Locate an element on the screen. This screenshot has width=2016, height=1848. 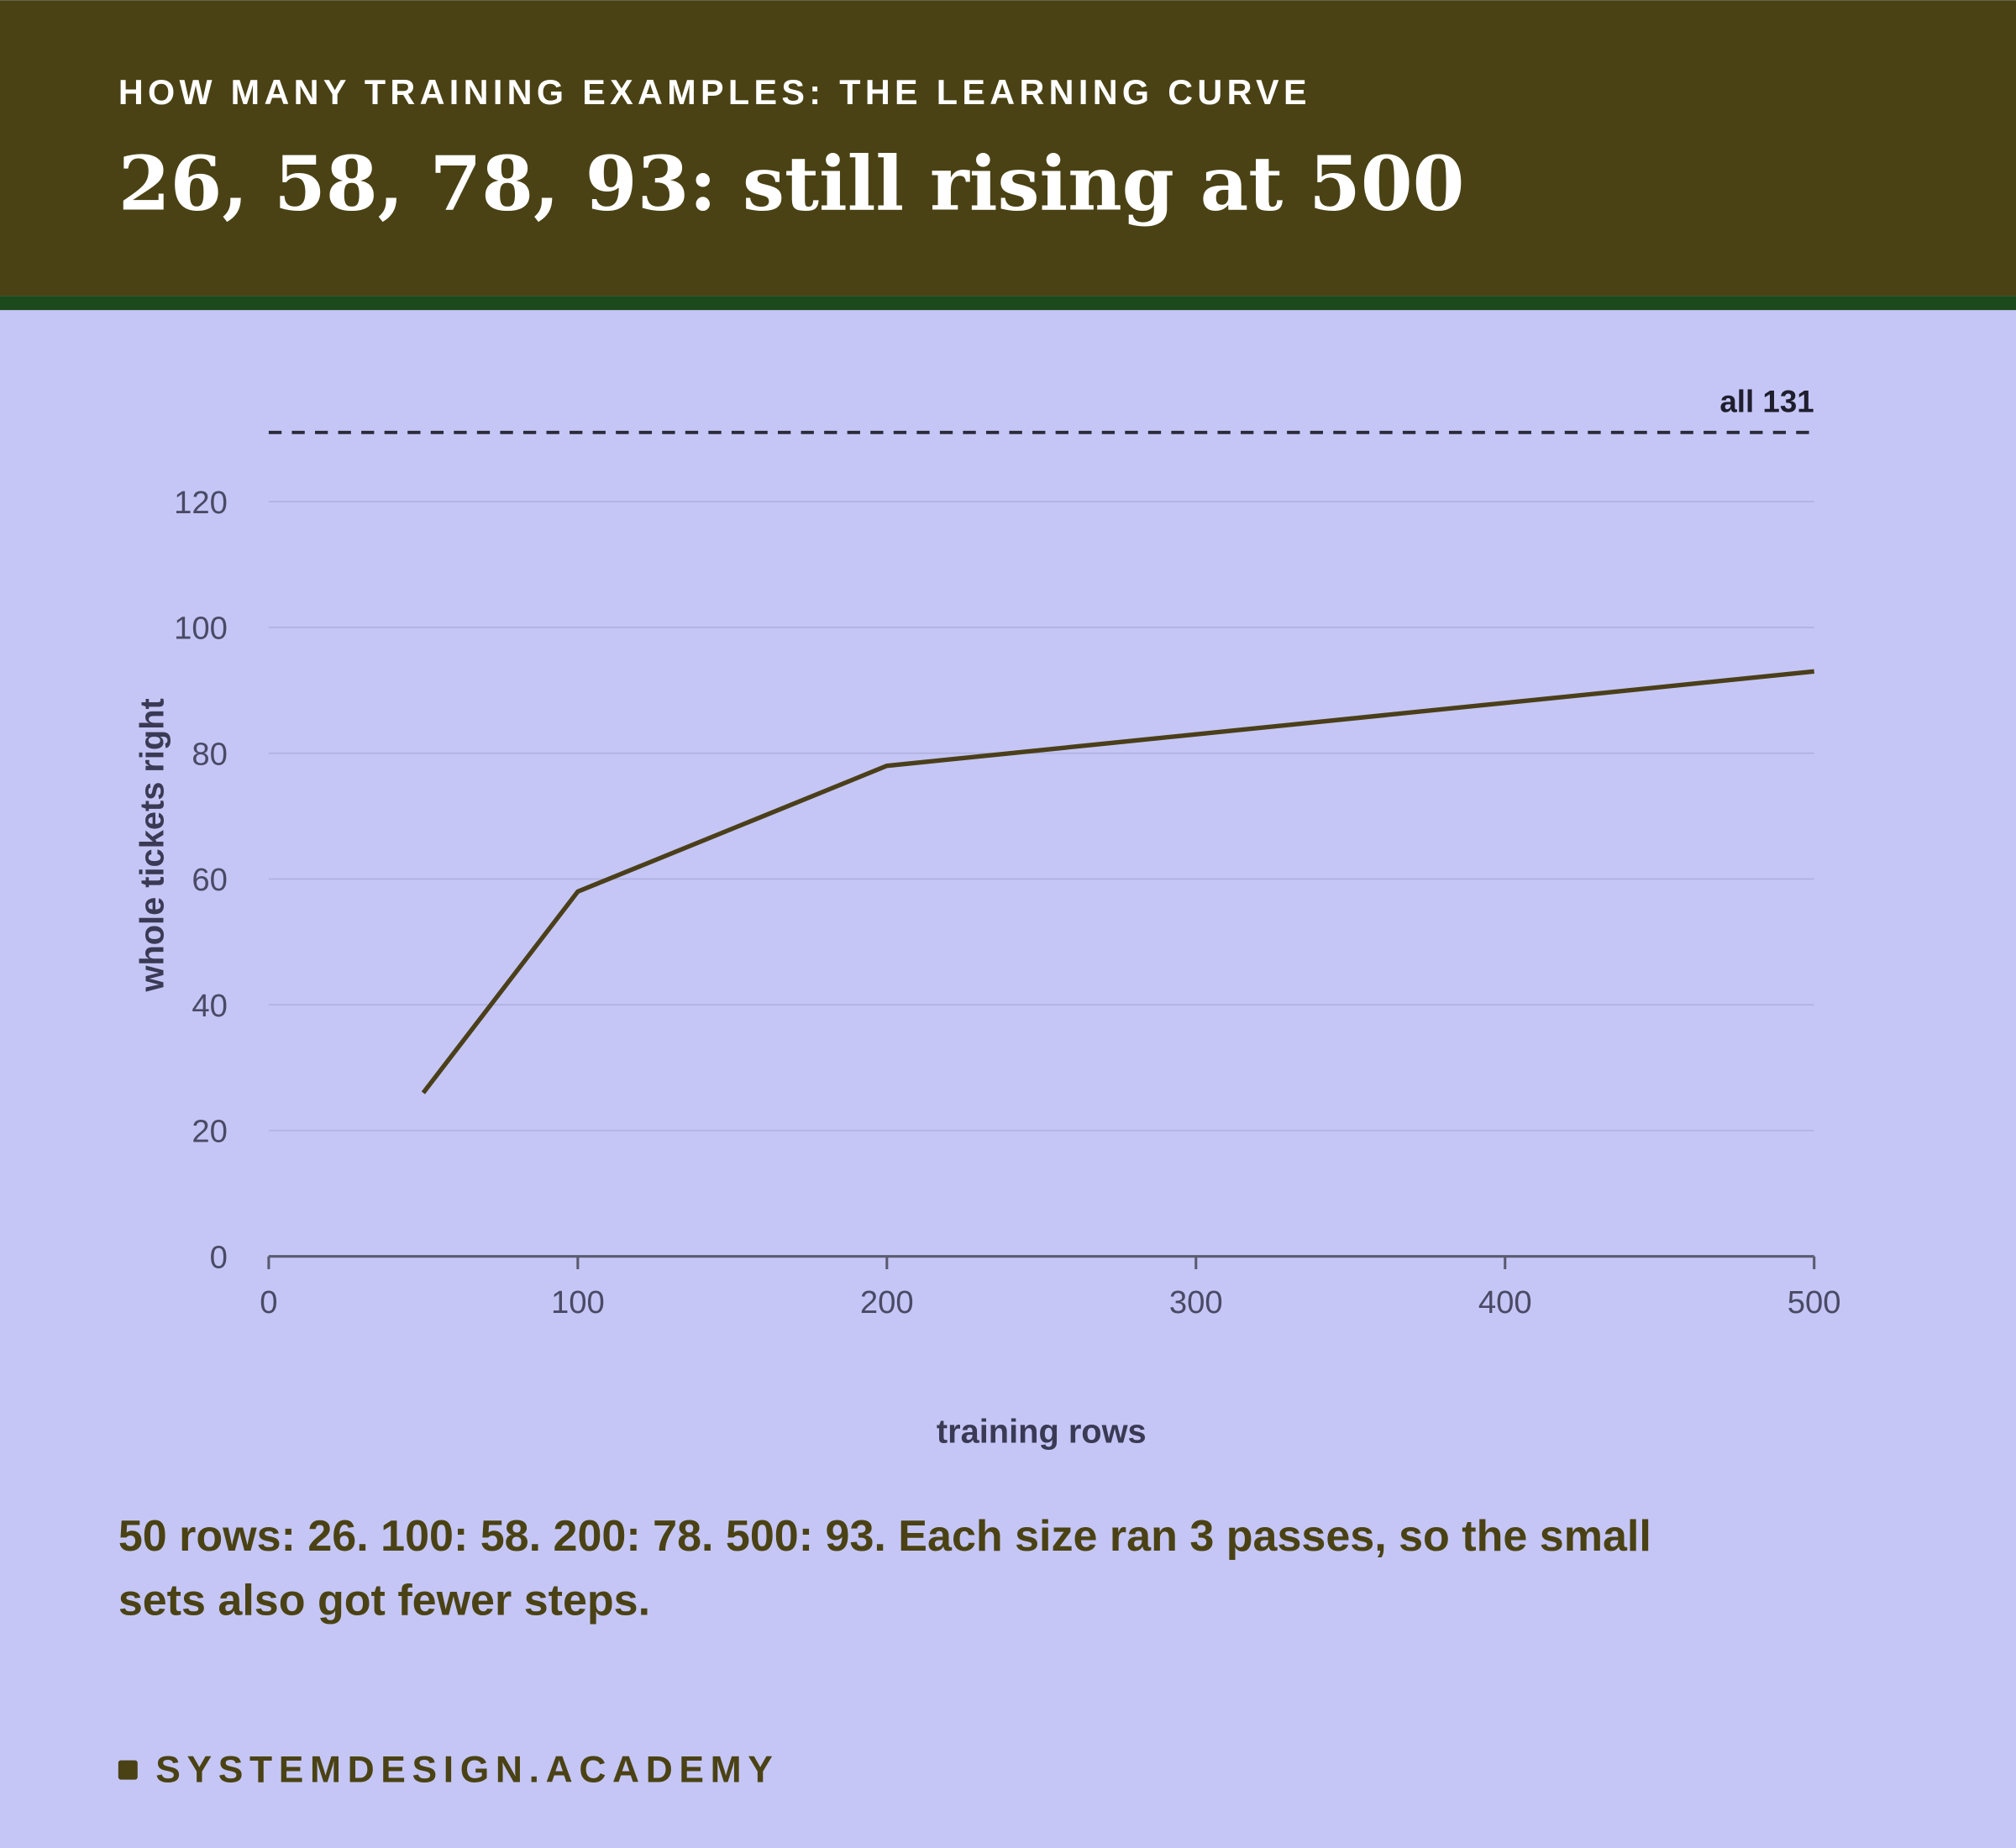
footer-icon is located at coordinates (128, 1770).